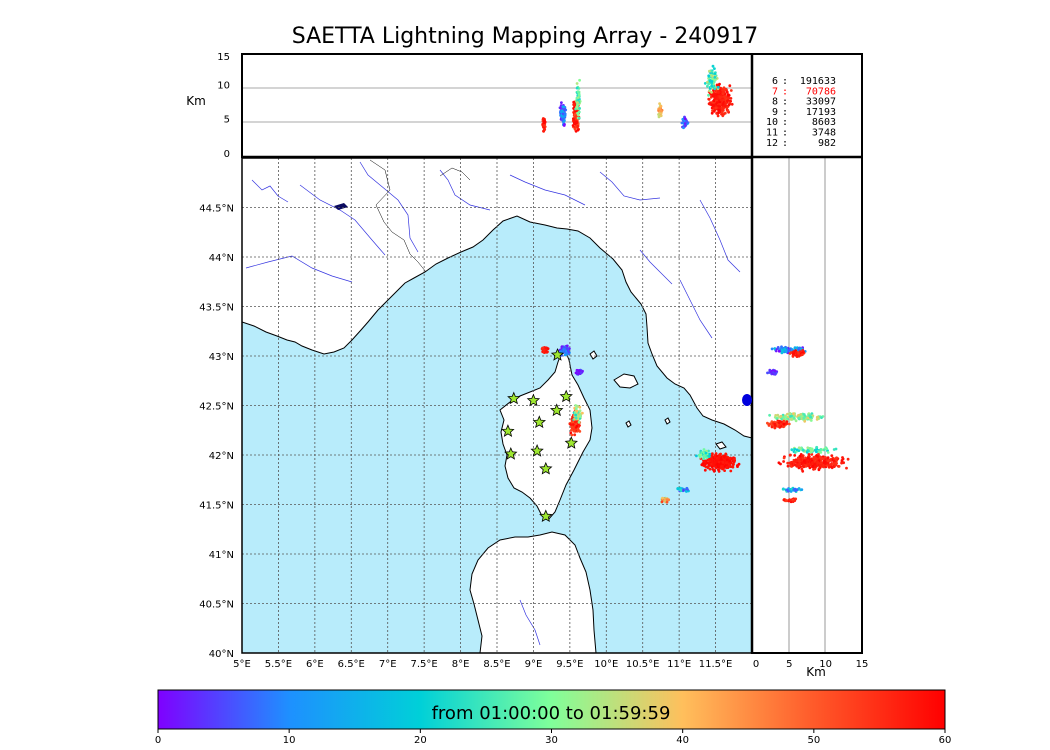 The image size is (1050, 750). I want to click on latitude-tick-label: 42.5°N, so click(216, 407).